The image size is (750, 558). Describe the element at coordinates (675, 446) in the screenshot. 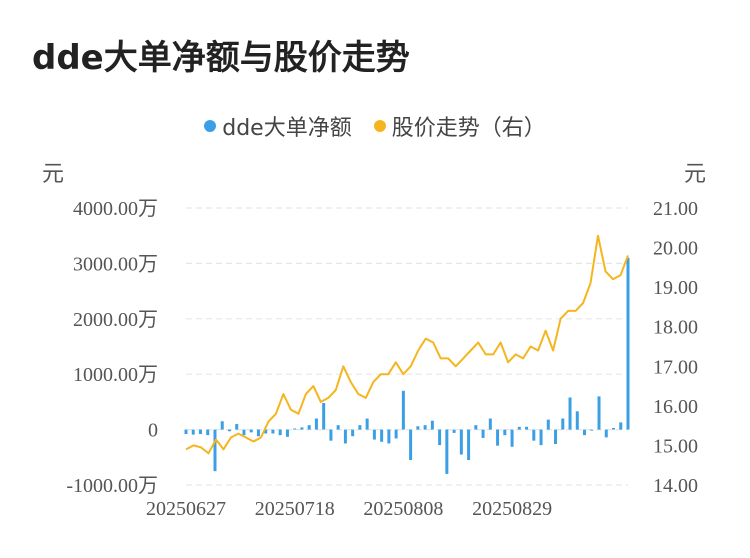

I see `right-tick-label: 15.00` at that location.